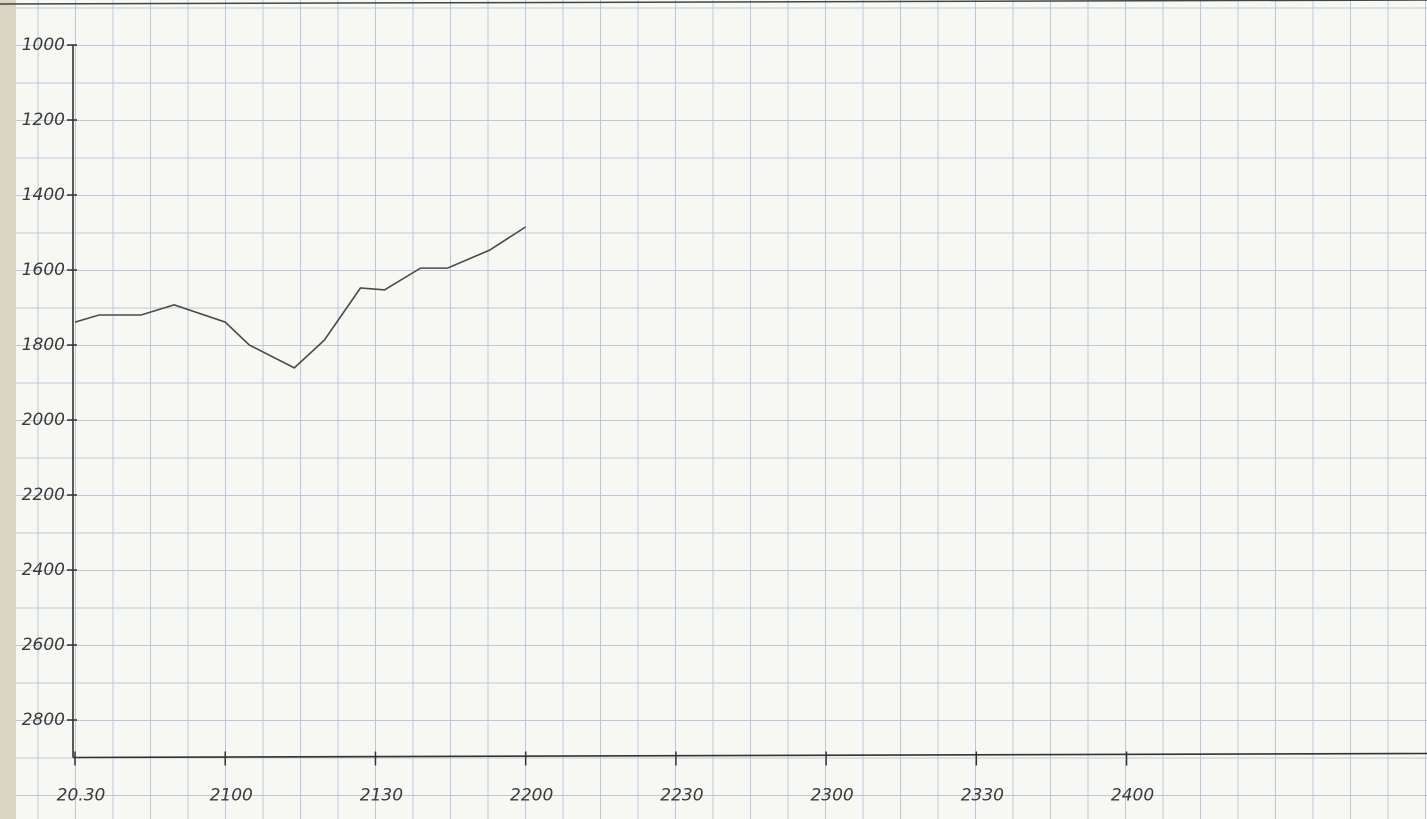  What do you see at coordinates (43, 570) in the screenshot?
I see `y-tick-label: 2400` at bounding box center [43, 570].